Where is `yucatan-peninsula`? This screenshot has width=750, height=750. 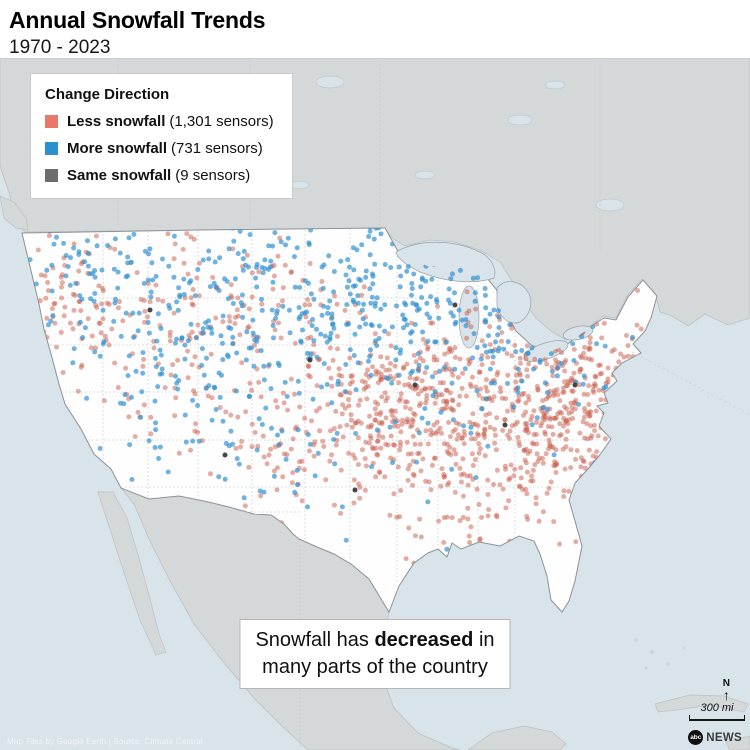
yucatan-peninsula is located at coordinates (517, 737).